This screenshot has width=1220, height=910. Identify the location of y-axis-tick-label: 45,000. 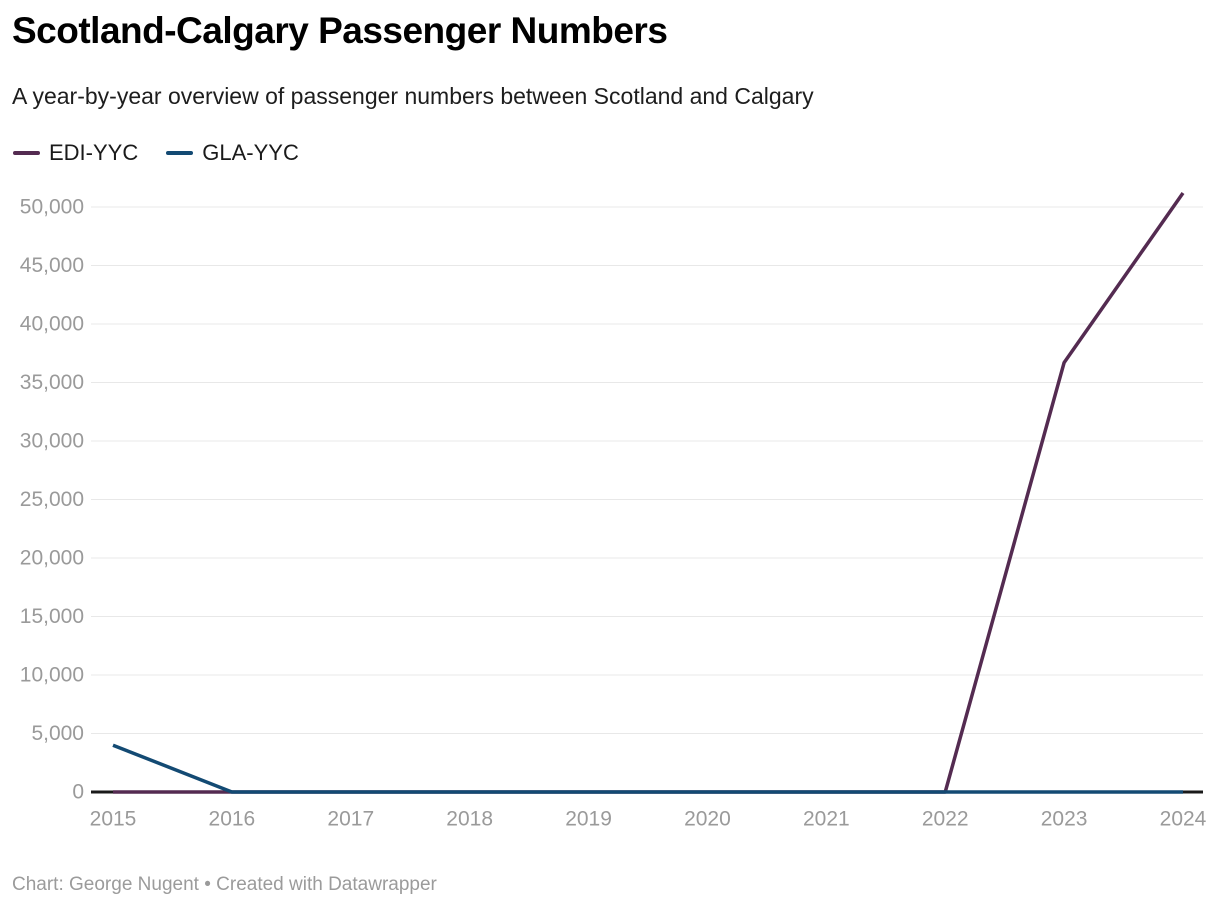
(52, 265).